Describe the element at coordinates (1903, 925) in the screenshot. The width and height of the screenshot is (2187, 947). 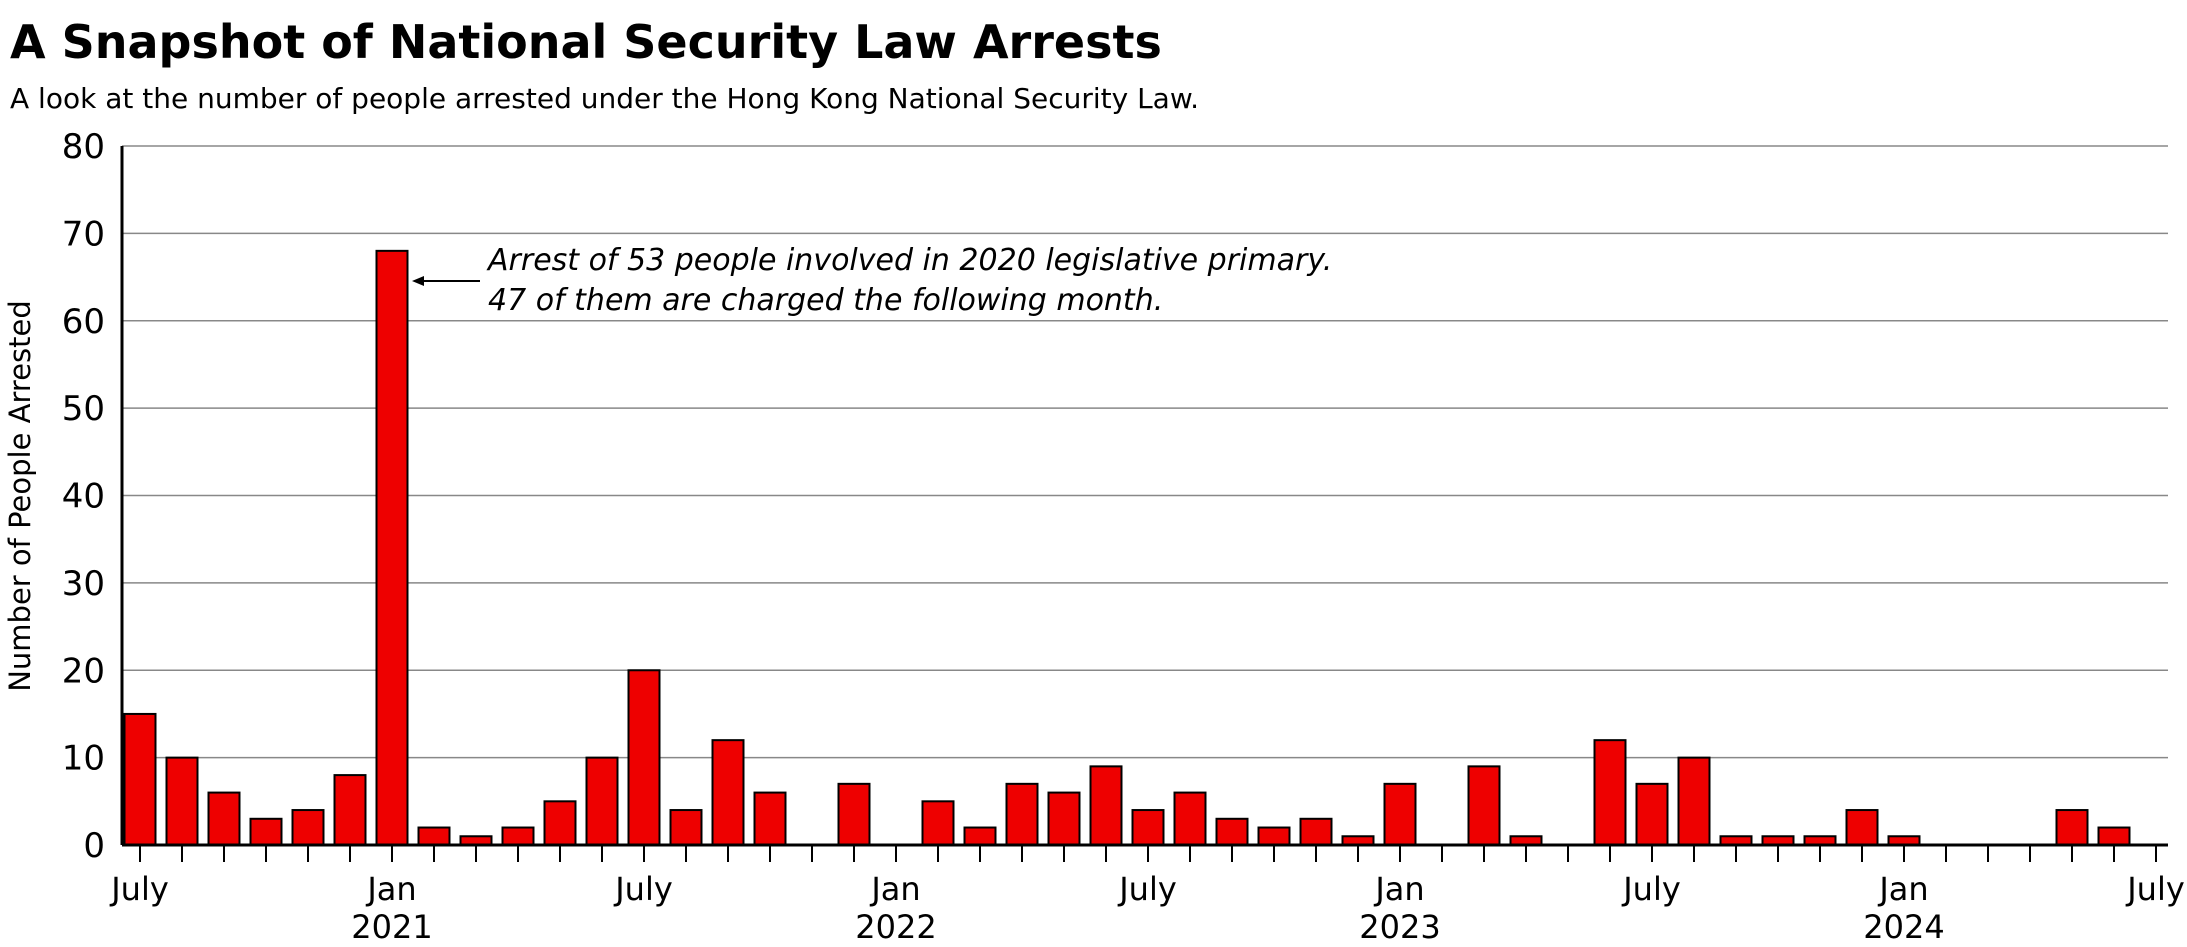
I see `x-tick-year-label: 2024` at that location.